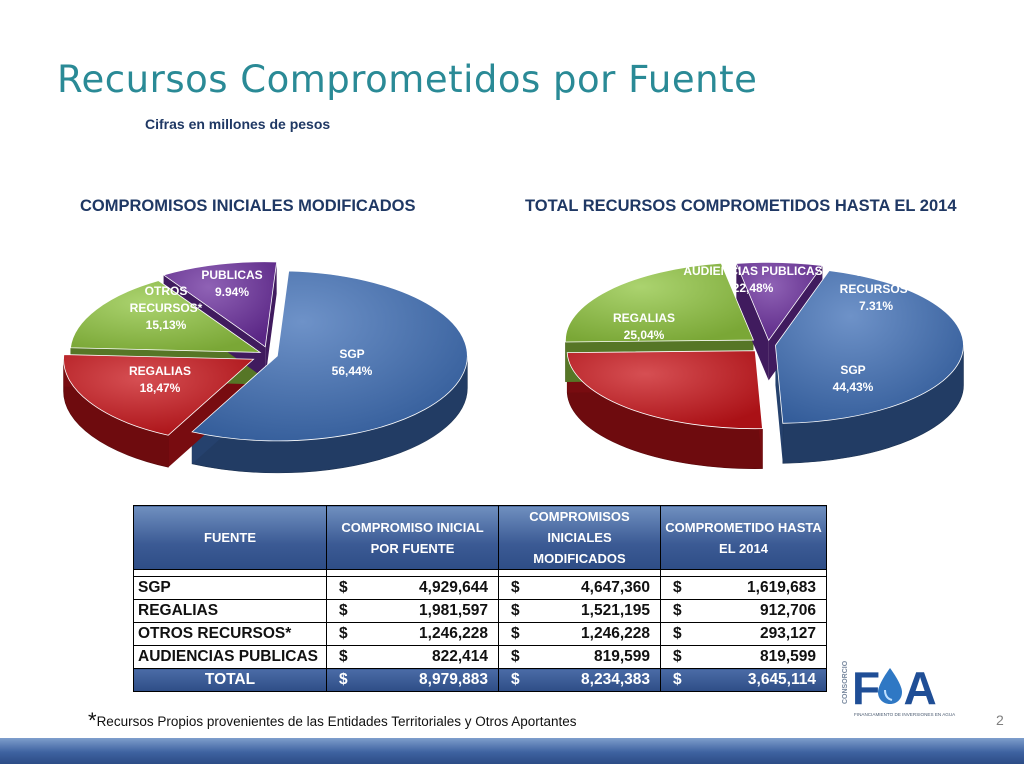  I want to click on water-drop-icon, so click(890, 686).